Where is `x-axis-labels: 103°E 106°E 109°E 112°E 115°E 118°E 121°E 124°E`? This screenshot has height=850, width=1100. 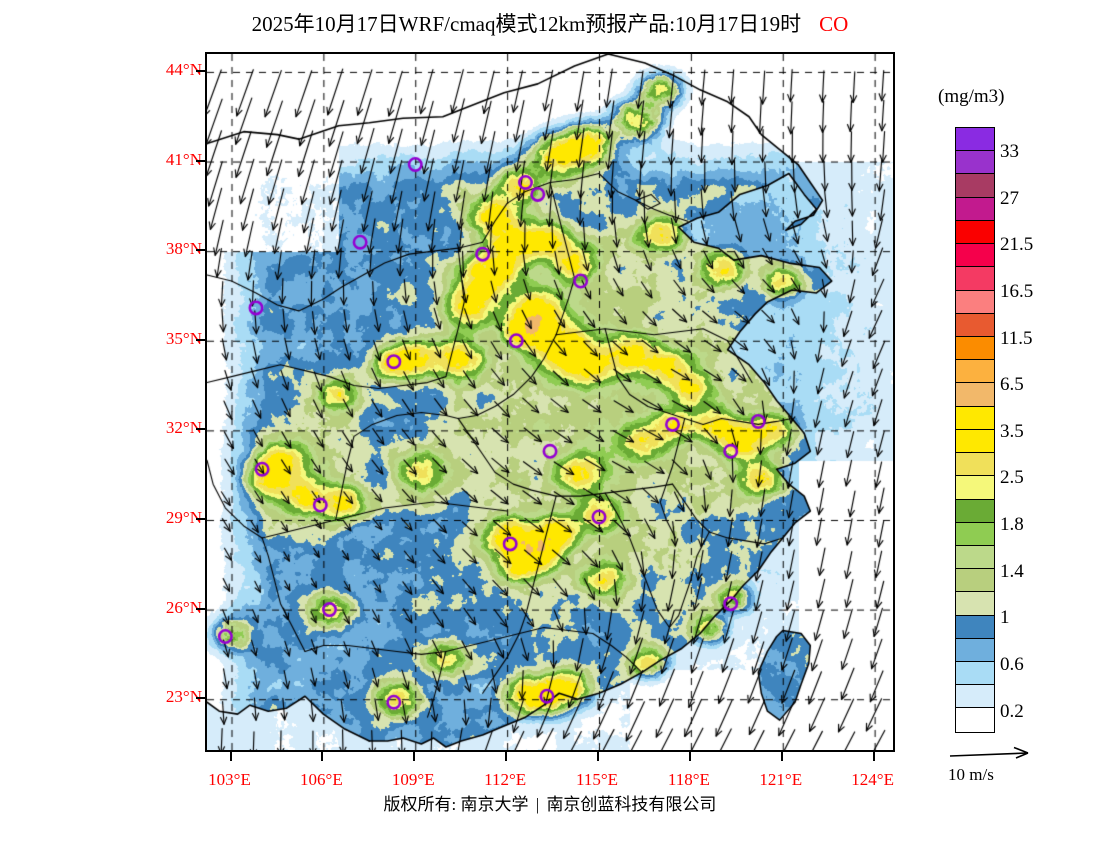 x-axis-labels: 103°E 106°E 109°E 112°E 115°E 118°E 121°E 124°E is located at coordinates (550, 776).